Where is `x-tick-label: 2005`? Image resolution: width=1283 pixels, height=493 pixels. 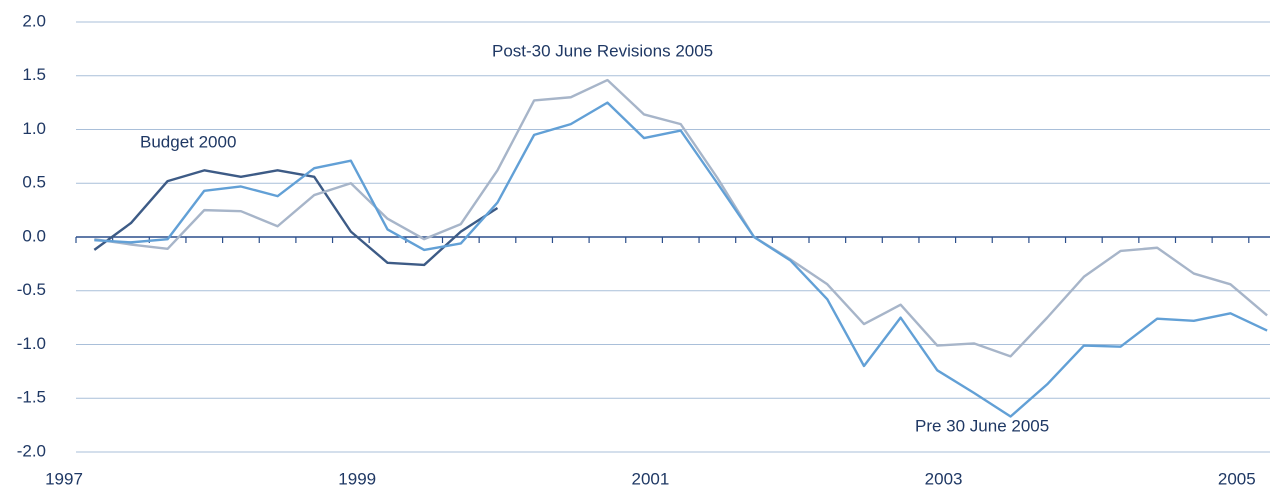
x-tick-label: 2005 is located at coordinates (1237, 478).